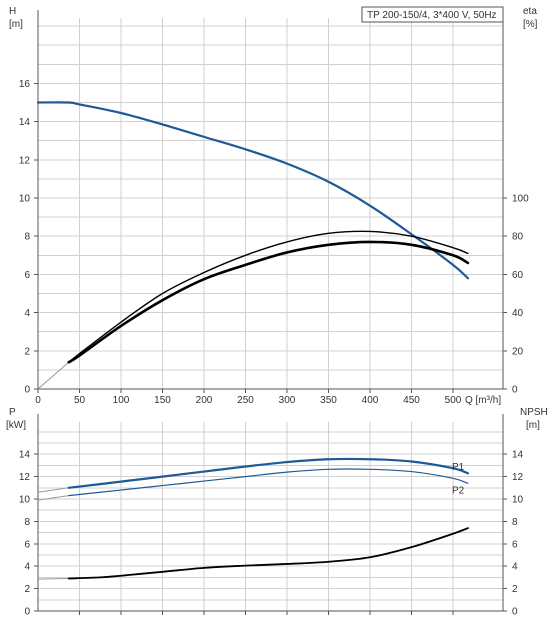 This screenshot has width=554, height=631. What do you see at coordinates (518, 477) in the screenshot?
I see `bottom-right-tick-label: 12` at bounding box center [518, 477].